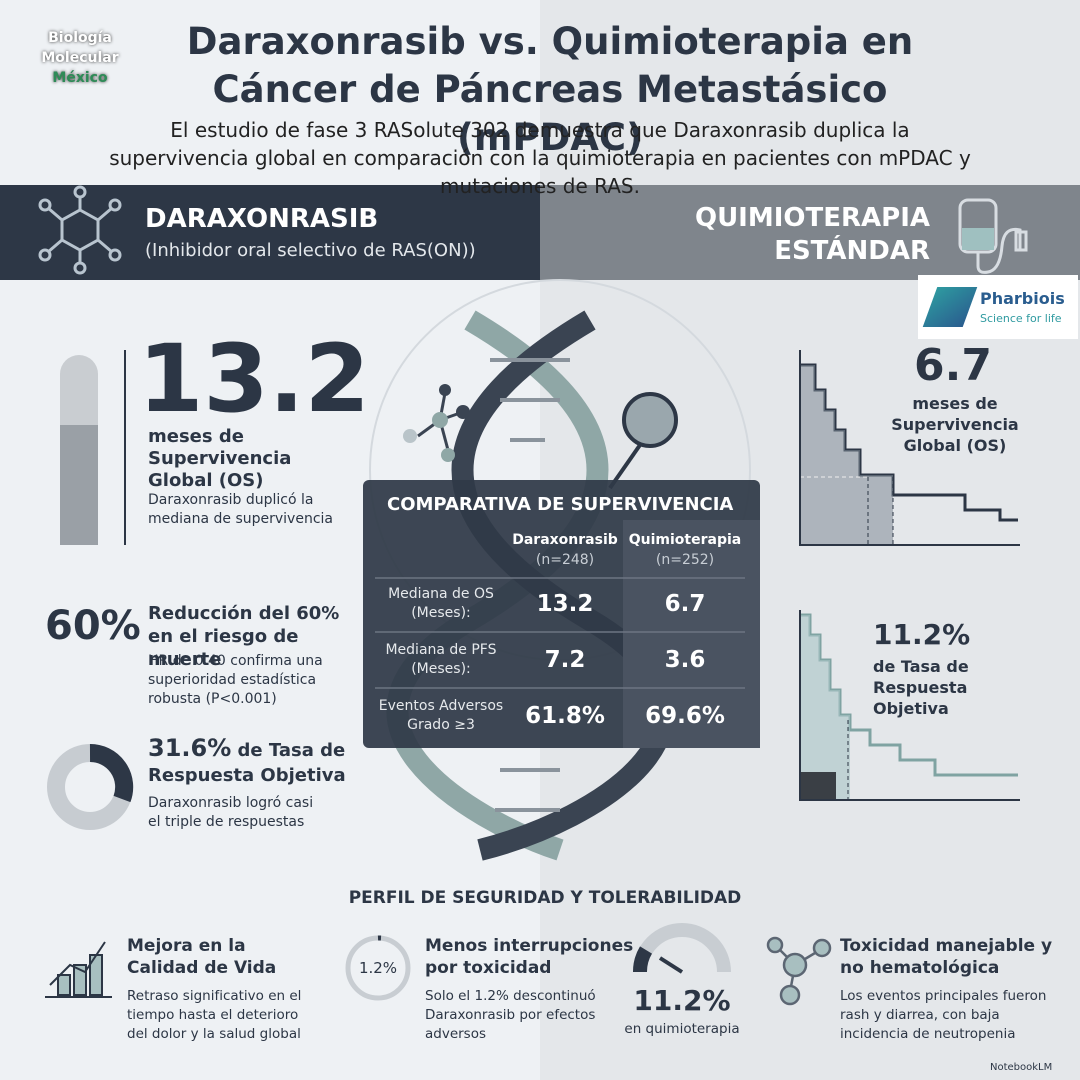 The image size is (1080, 1080). What do you see at coordinates (565, 716) in the screenshot?
I see `row-value: 61.8%` at bounding box center [565, 716].